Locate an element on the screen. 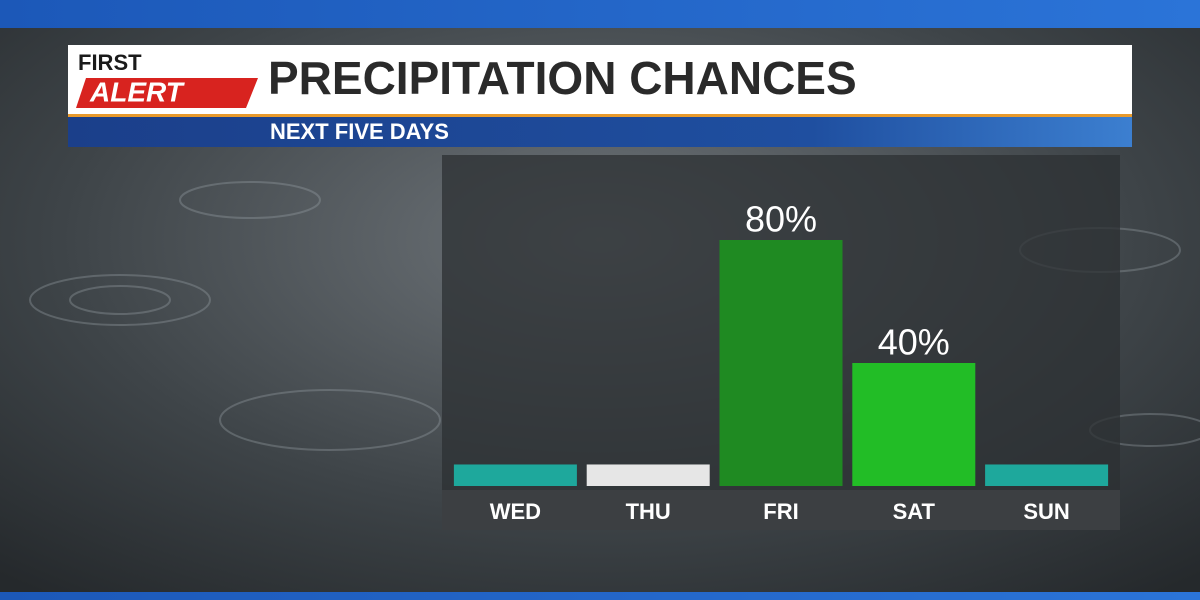  brand-badge is located at coordinates (167, 93).